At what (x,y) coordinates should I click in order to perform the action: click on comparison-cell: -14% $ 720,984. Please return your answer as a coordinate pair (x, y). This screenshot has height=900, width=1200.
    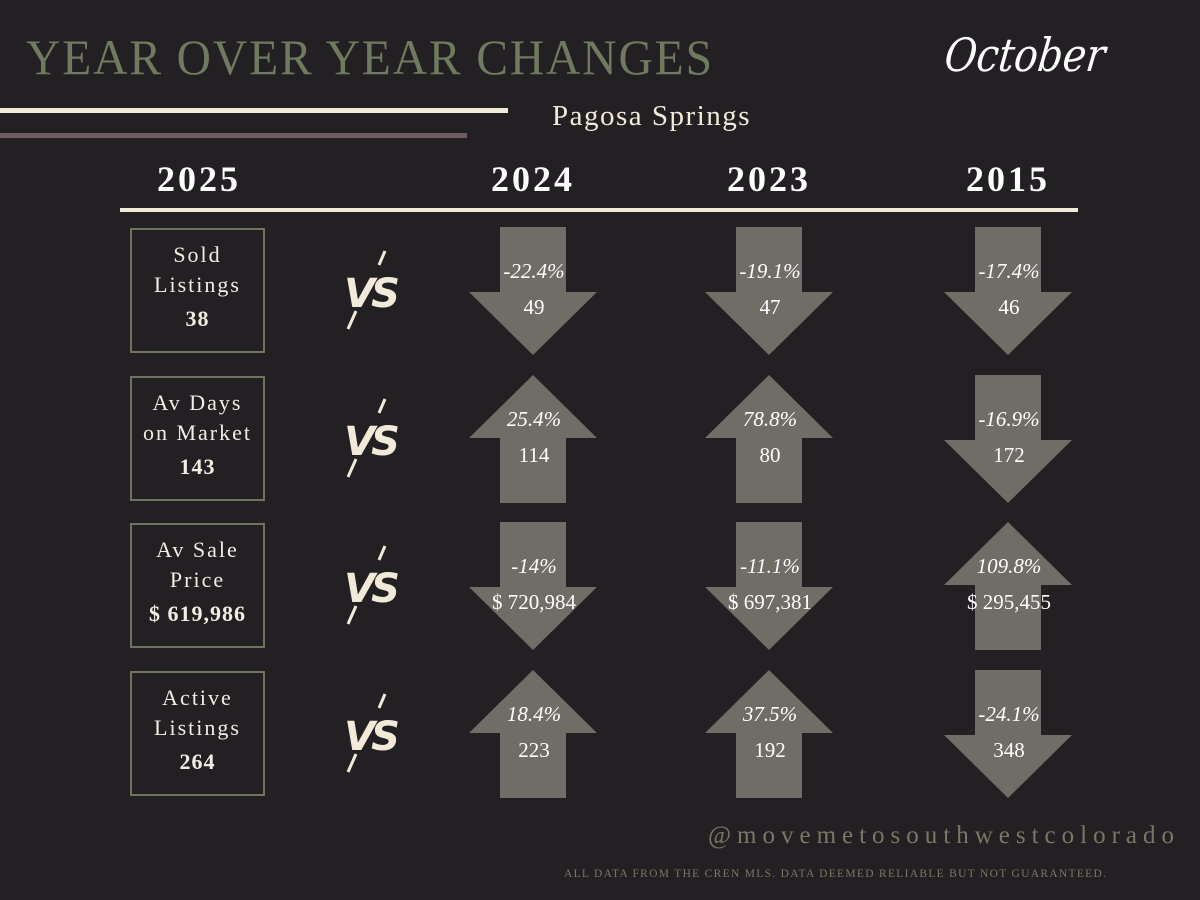
    Looking at the image, I should click on (534, 587).